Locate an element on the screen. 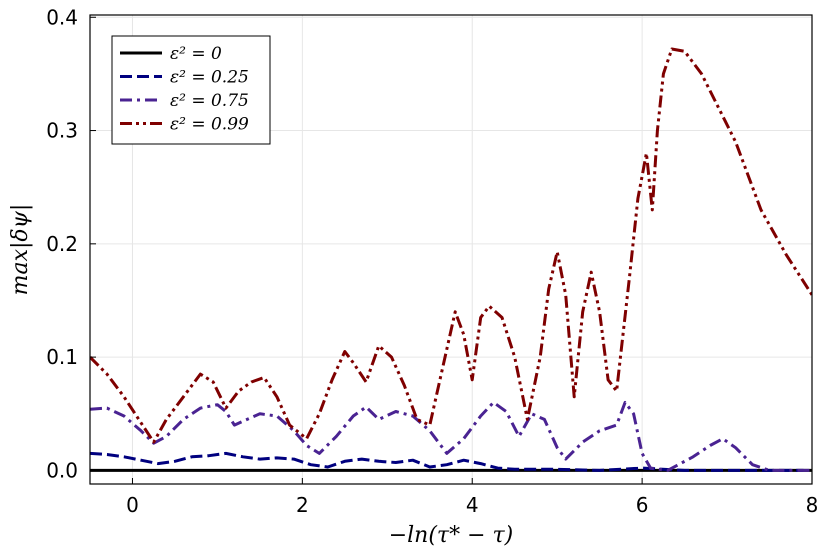 Image resolution: width=830 pixels, height=554 pixels. legend: ε² = 0 ε² = 0.25 ε² = 0.75 ε² = 0.99 is located at coordinates (191, 90).